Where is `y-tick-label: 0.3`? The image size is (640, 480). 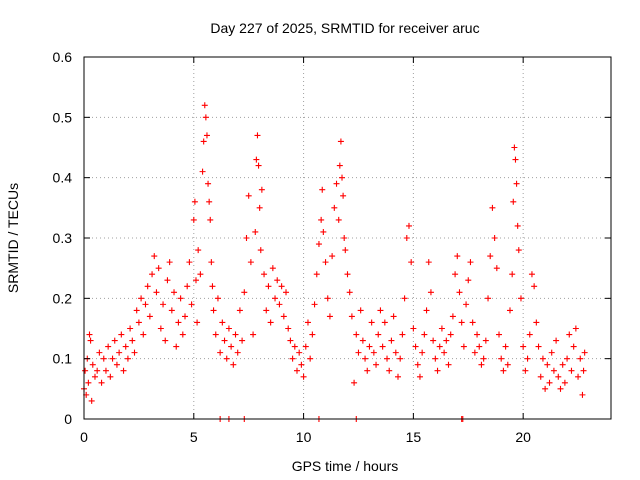 y-tick-label: 0.3 is located at coordinates (63, 238).